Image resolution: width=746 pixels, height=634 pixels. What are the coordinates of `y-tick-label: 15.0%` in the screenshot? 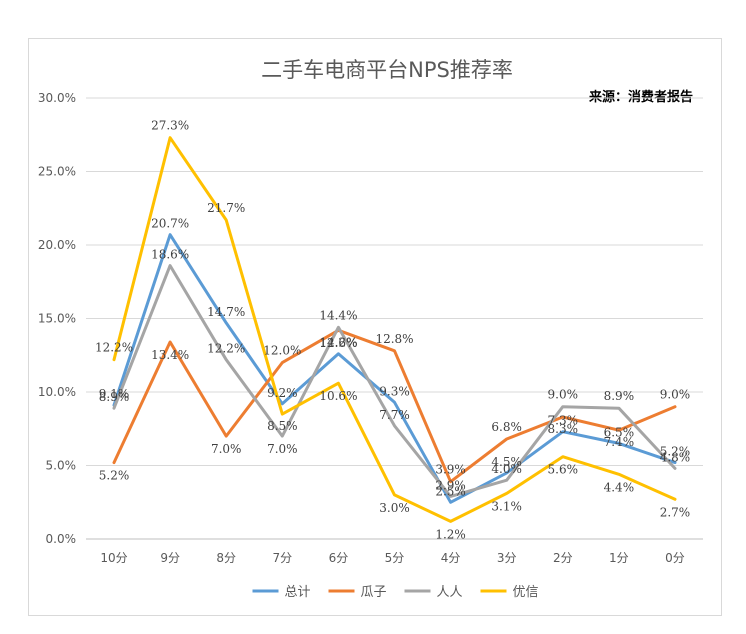 It's located at (57, 319).